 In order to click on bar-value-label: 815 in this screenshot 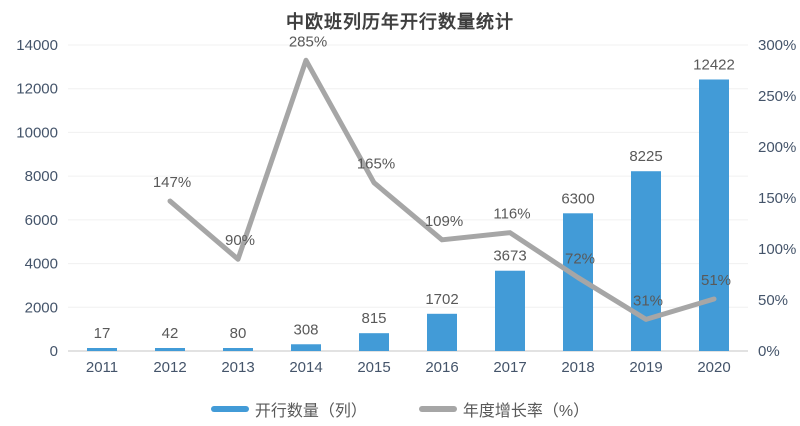, I will do `click(373, 318)`.